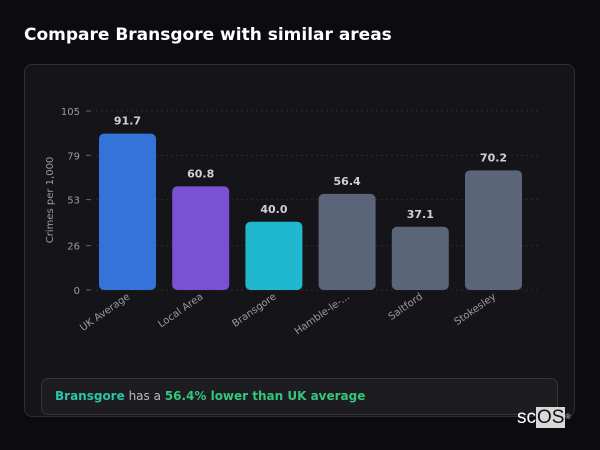 The image size is (600, 450). I want to click on summary-comparison: 56.4% lower than UK average, so click(265, 396).